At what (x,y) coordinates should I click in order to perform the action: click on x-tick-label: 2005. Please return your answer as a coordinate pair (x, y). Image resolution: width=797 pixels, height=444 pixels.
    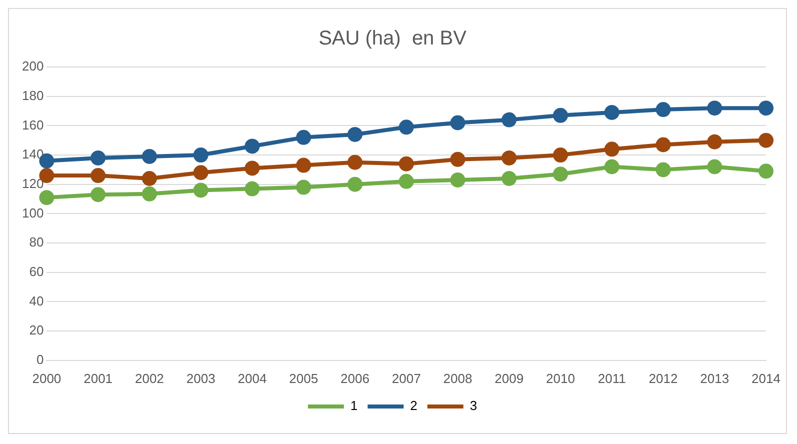
    Looking at the image, I should click on (303, 378).